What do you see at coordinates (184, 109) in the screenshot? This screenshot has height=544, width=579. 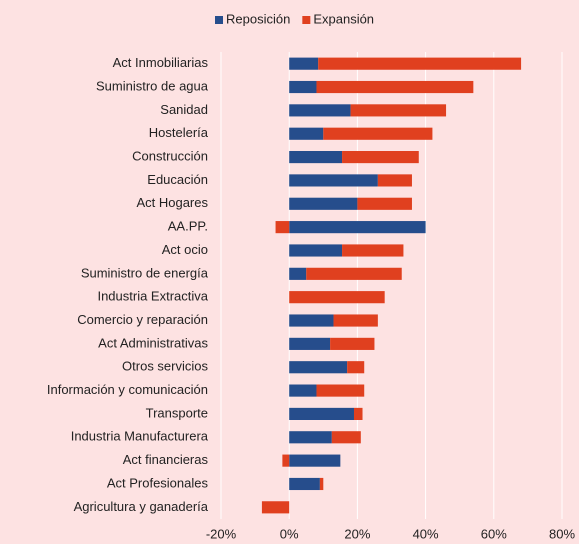 I see `y-tick-label: Sanidad` at bounding box center [184, 109].